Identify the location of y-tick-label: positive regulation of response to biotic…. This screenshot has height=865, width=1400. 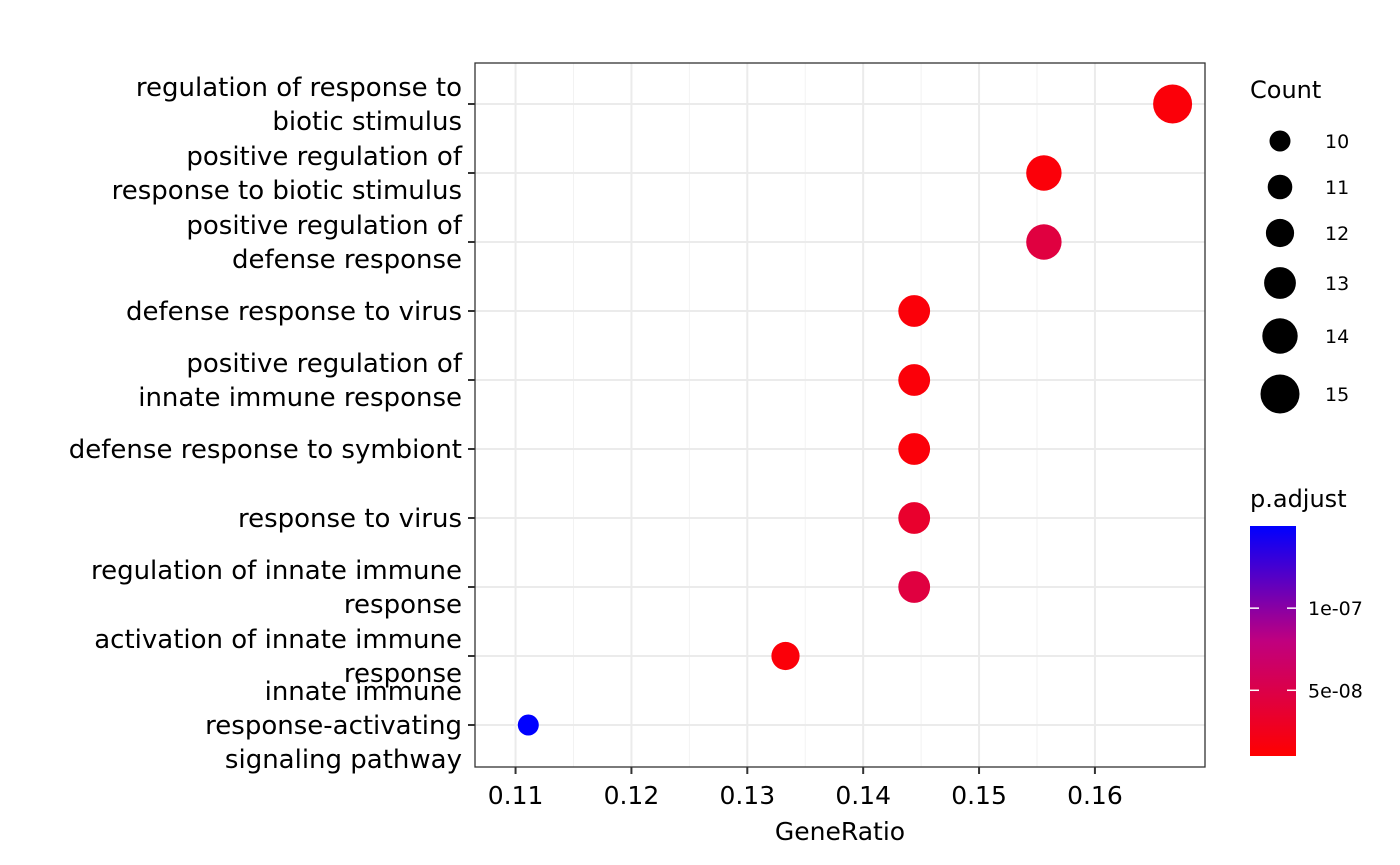
(287, 174).